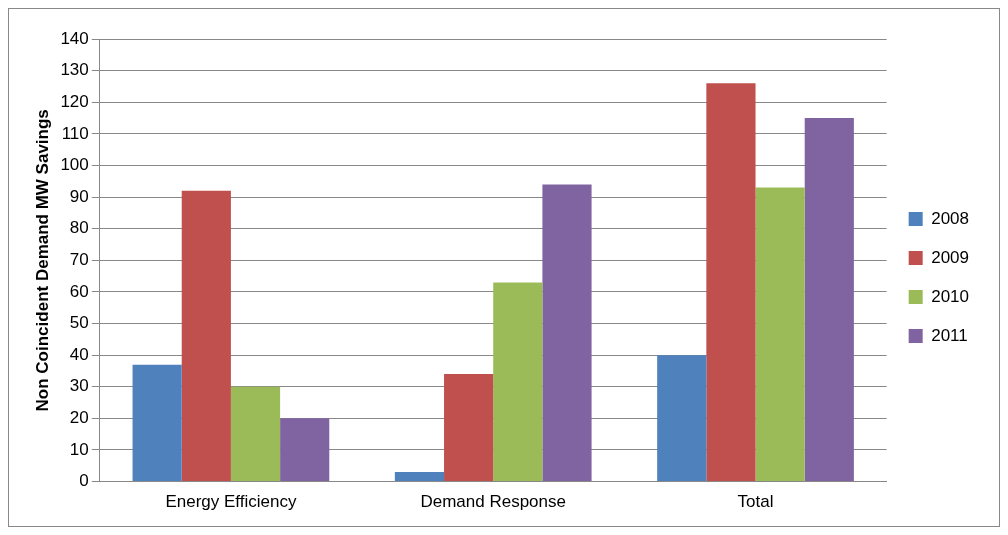 This screenshot has width=1008, height=535. What do you see at coordinates (74, 165) in the screenshot?
I see `y-tick-label: 100` at bounding box center [74, 165].